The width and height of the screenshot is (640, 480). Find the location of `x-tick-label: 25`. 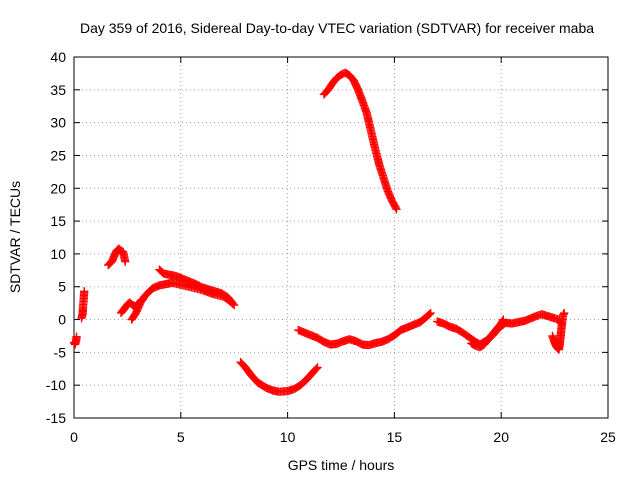

x-tick-label: 25 is located at coordinates (608, 437).